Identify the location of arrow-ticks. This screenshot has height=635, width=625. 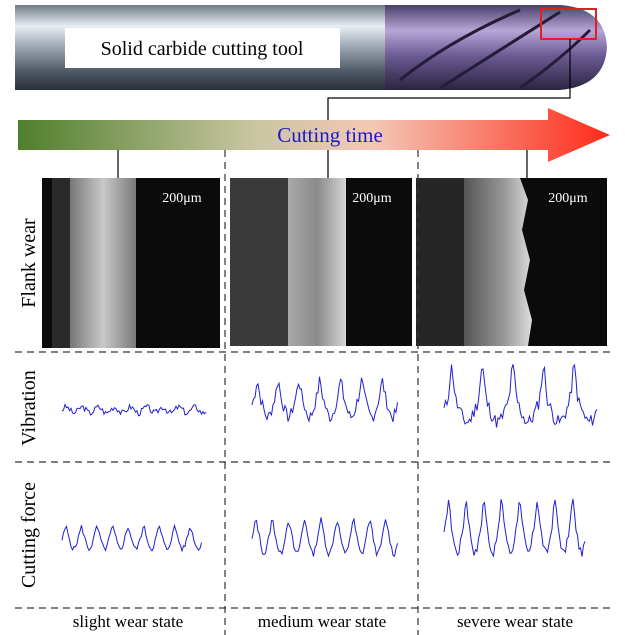
(322, 164).